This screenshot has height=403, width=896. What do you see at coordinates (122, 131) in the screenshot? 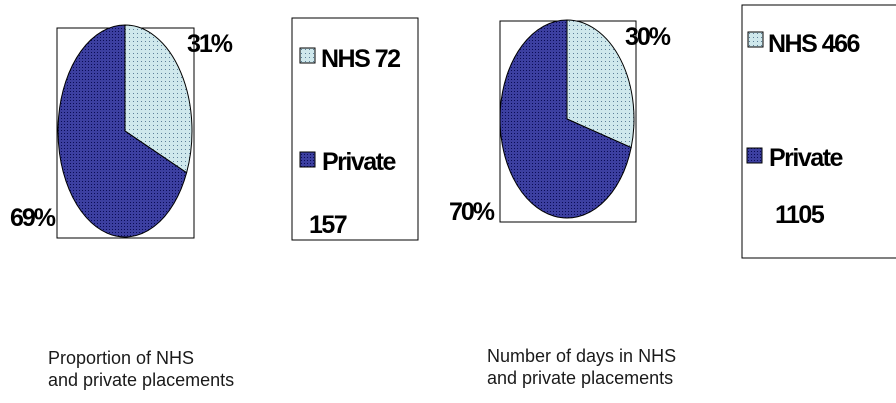
I see `chart-1-slice-private` at bounding box center [122, 131].